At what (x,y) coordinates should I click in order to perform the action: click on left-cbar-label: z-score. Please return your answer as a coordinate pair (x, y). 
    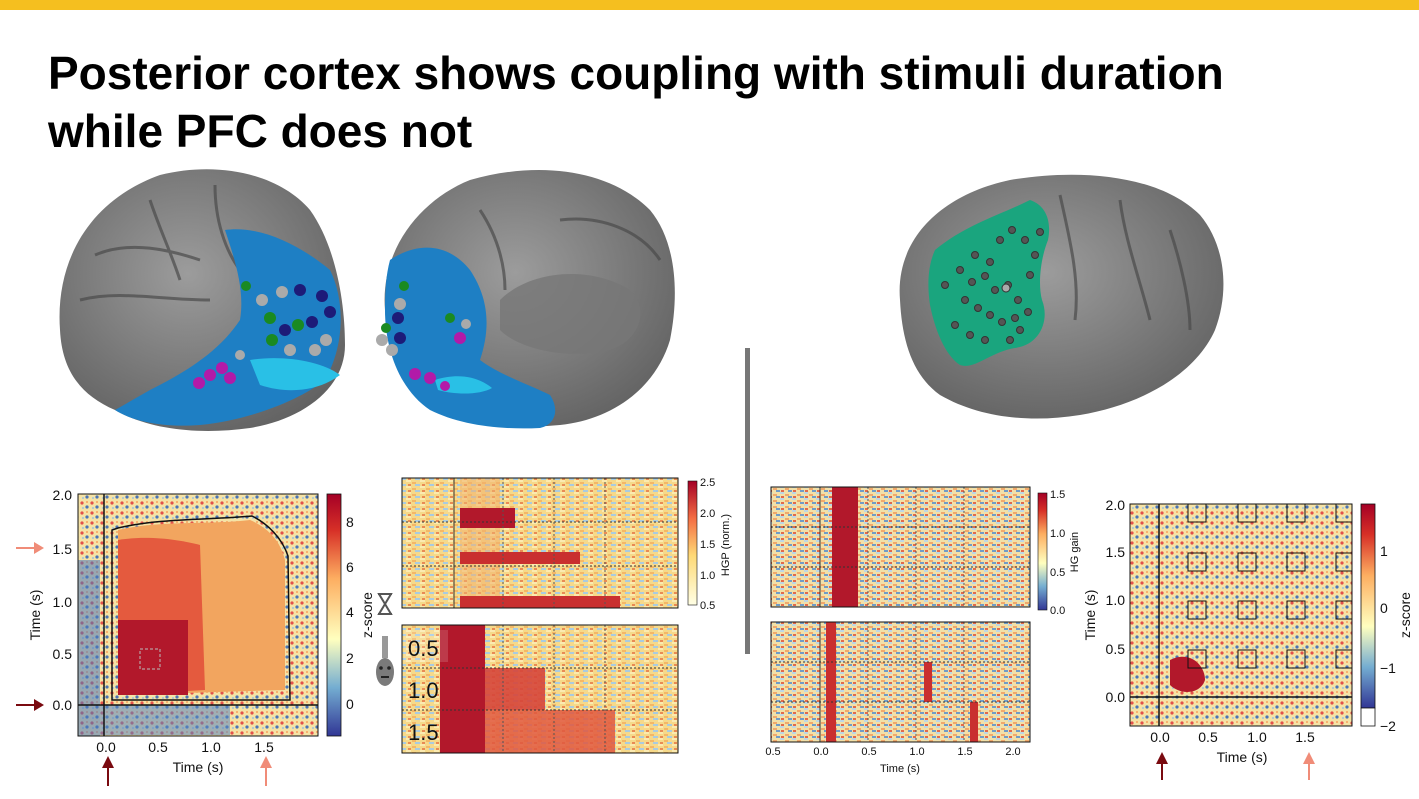
    Looking at the image, I should click on (367, 615).